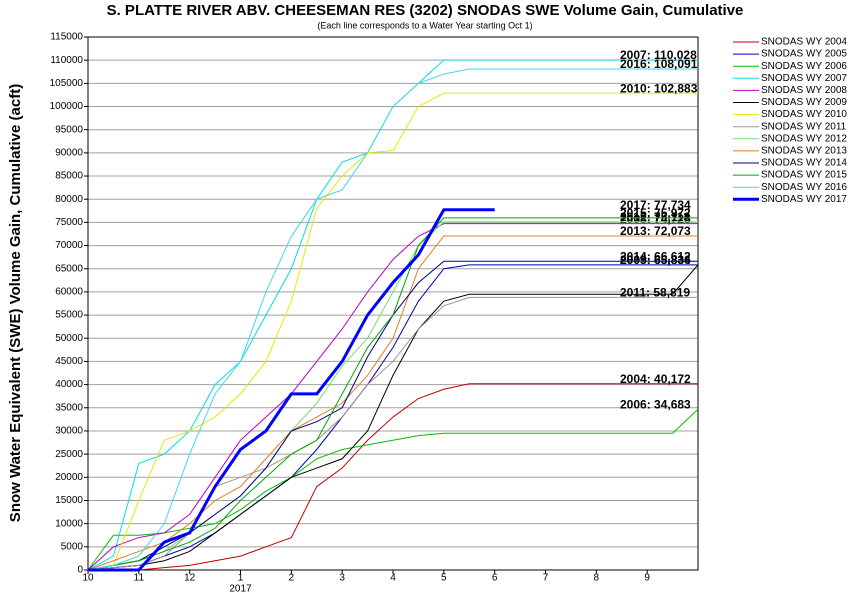 The height and width of the screenshot is (600, 850). I want to click on legend-label: SNODAS WY 2012, so click(804, 138).